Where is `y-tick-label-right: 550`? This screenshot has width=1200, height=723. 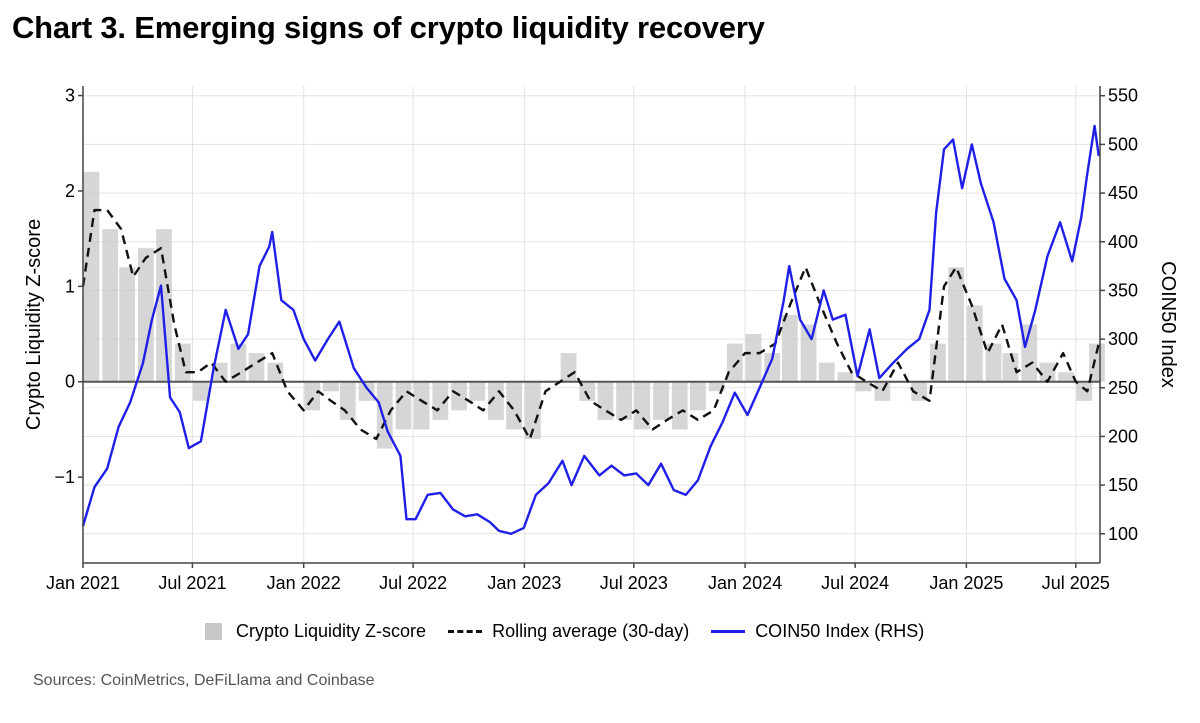
y-tick-label-right: 550 is located at coordinates (1123, 96).